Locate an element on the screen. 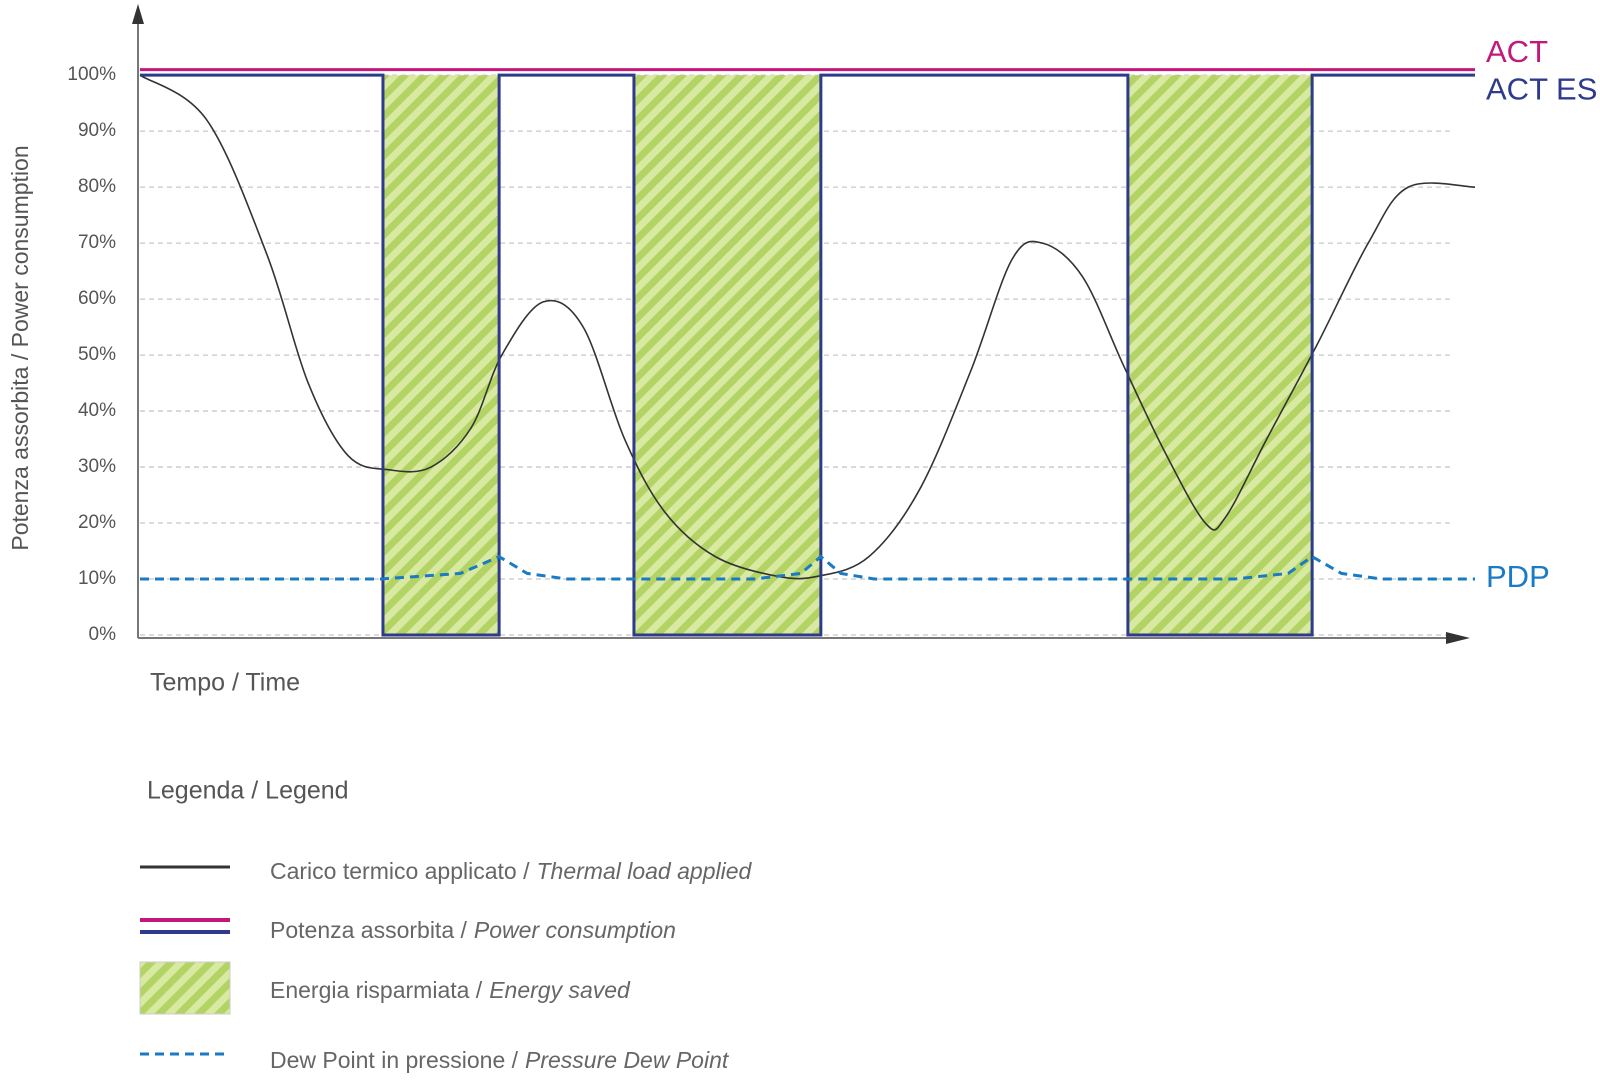  series-end-label: ACT ES is located at coordinates (1541, 88).